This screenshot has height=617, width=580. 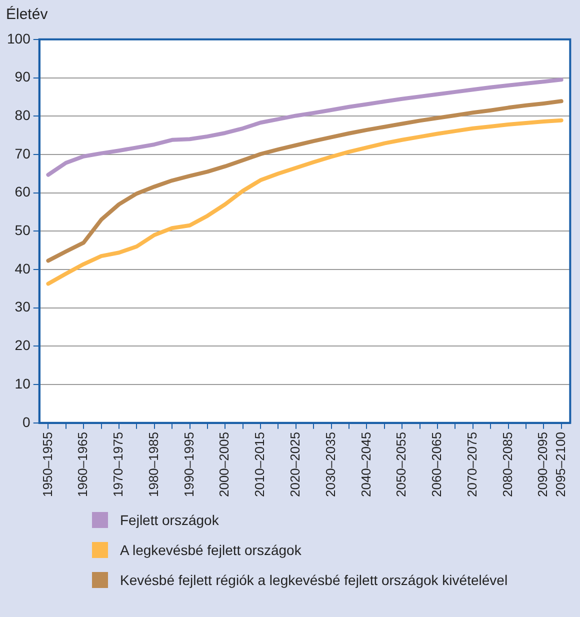 What do you see at coordinates (260, 465) in the screenshot?
I see `x-tick-label: 2010–2015` at bounding box center [260, 465].